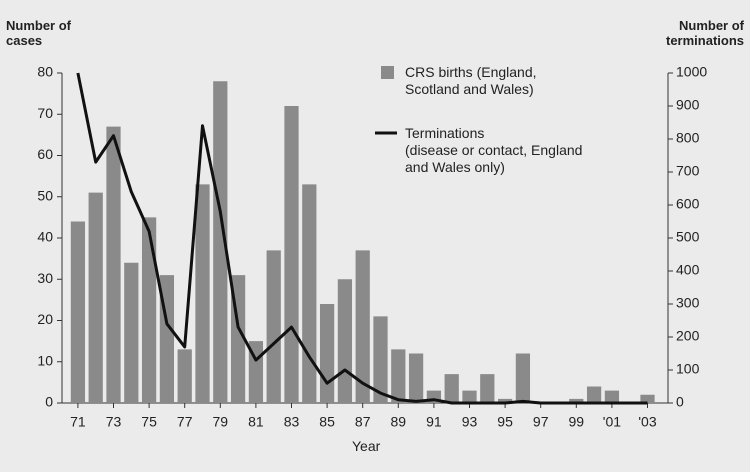 This screenshot has width=750, height=472. I want to click on y2-tick-label: 1000, so click(691, 72).